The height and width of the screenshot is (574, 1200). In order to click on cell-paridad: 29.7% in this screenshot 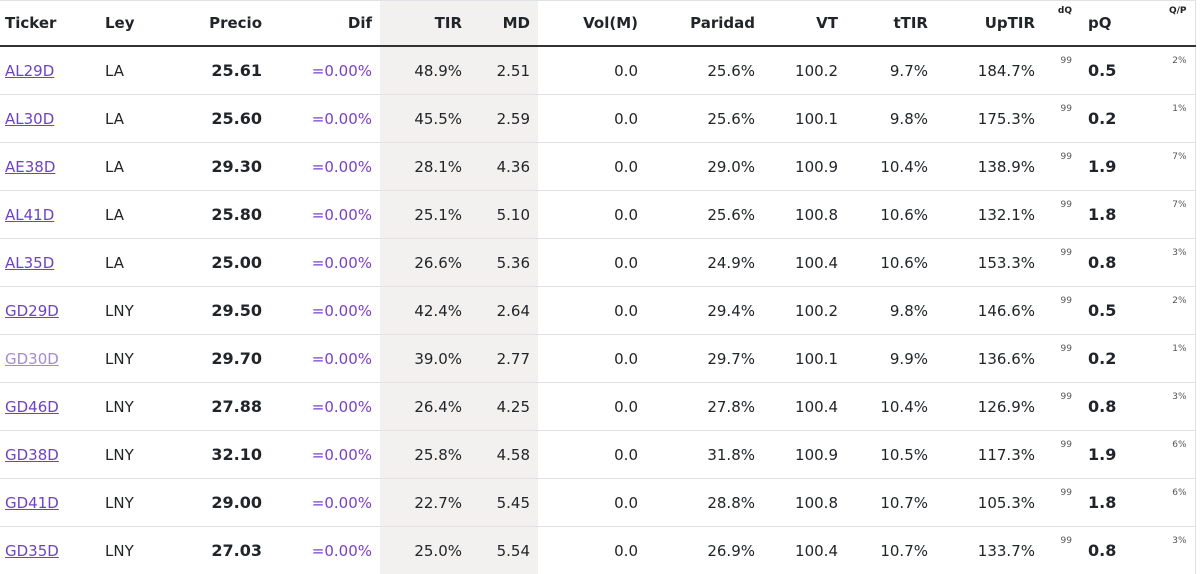, I will do `click(704, 359)`.